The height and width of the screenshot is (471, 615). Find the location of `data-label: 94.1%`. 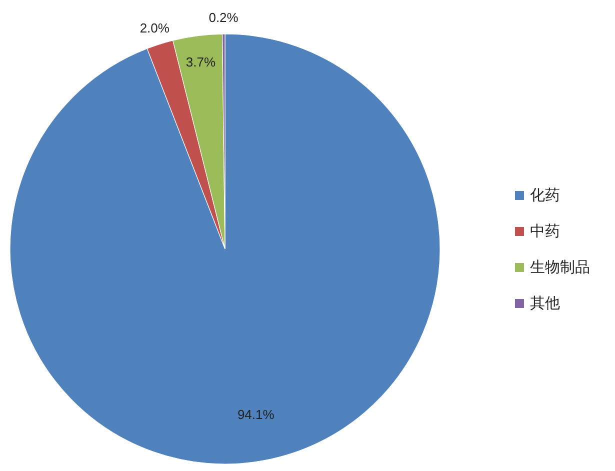

data-label: 94.1% is located at coordinates (256, 414).